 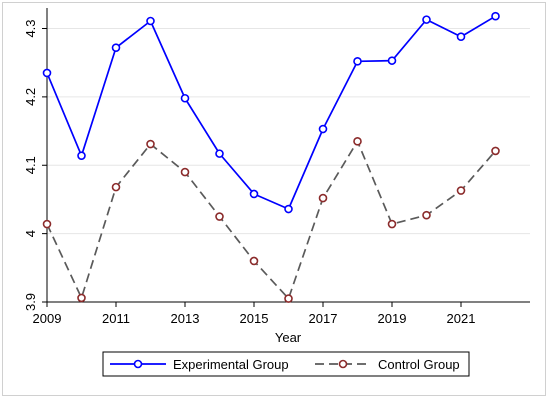 What do you see at coordinates (461, 318) in the screenshot?
I see `x-tick-label: 2021` at bounding box center [461, 318].